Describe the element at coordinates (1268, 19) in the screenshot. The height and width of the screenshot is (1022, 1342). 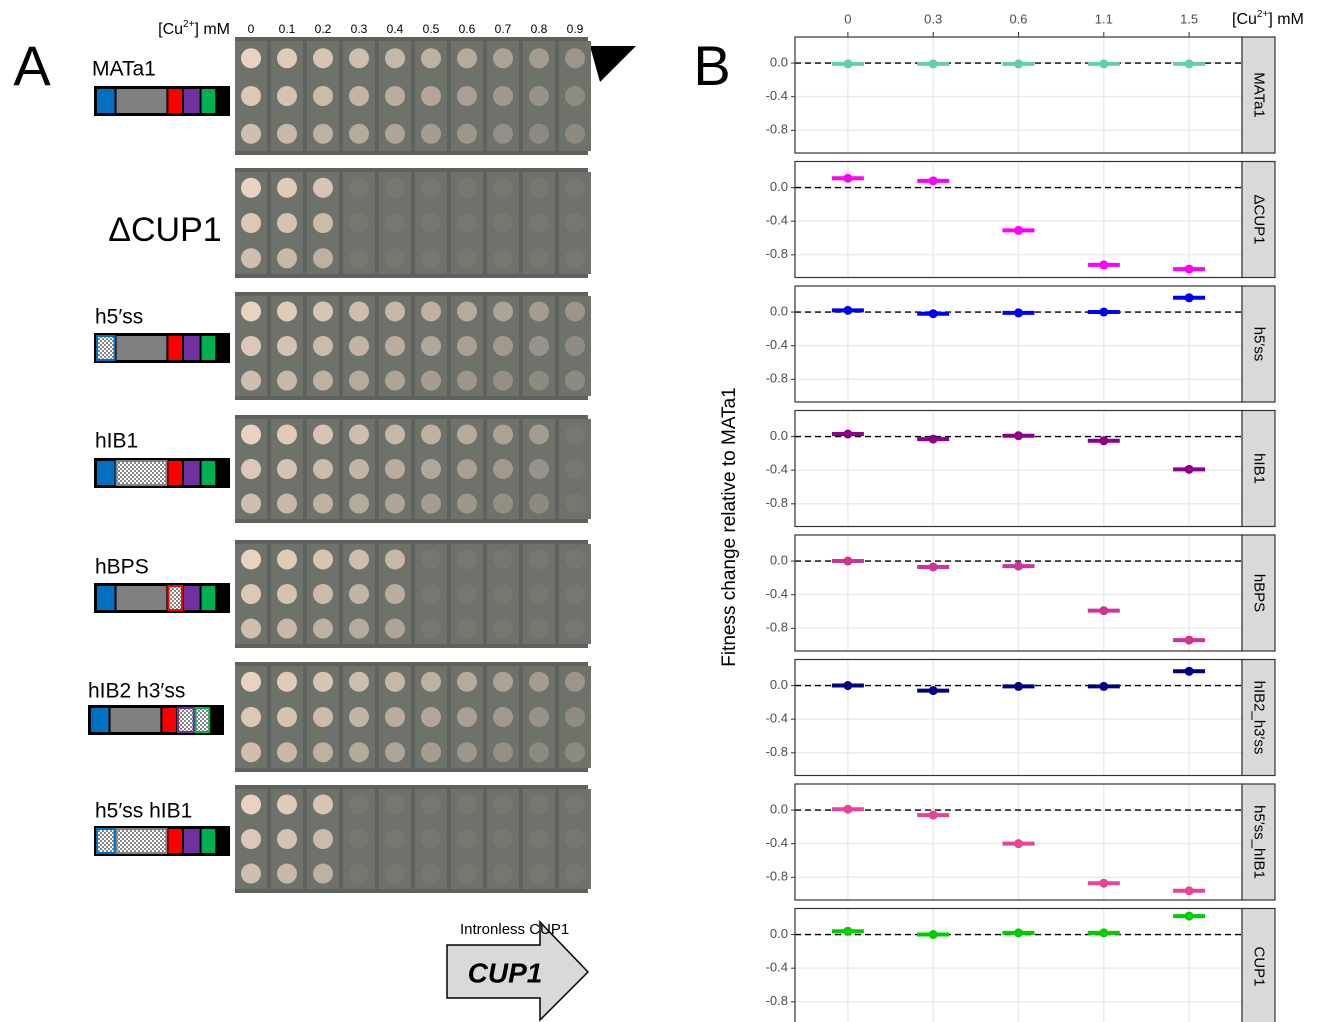
I see `x-axis-title: [Cu2+] mM` at that location.